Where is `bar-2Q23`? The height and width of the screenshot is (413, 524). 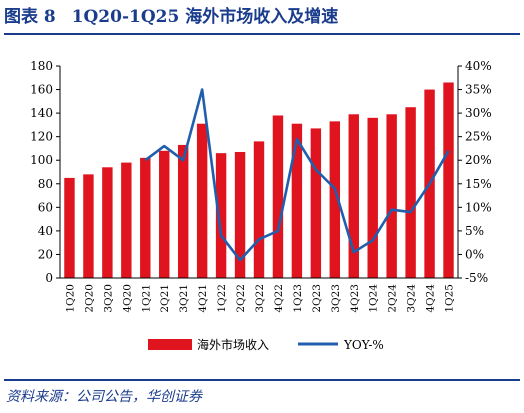 bar-2Q23 is located at coordinates (316, 203).